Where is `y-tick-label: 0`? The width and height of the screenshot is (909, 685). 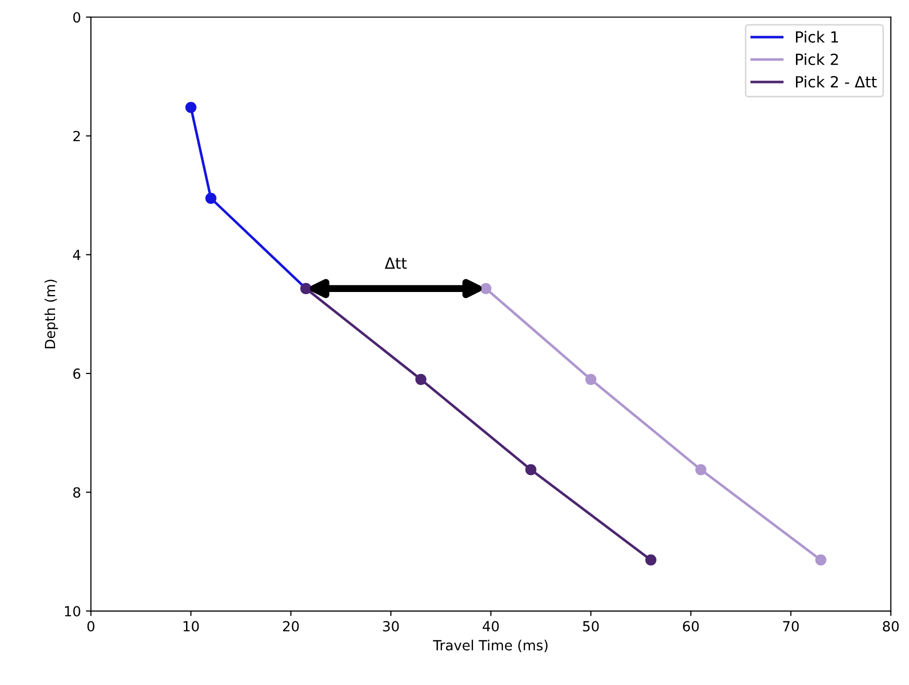 y-tick-label: 0 is located at coordinates (76, 17).